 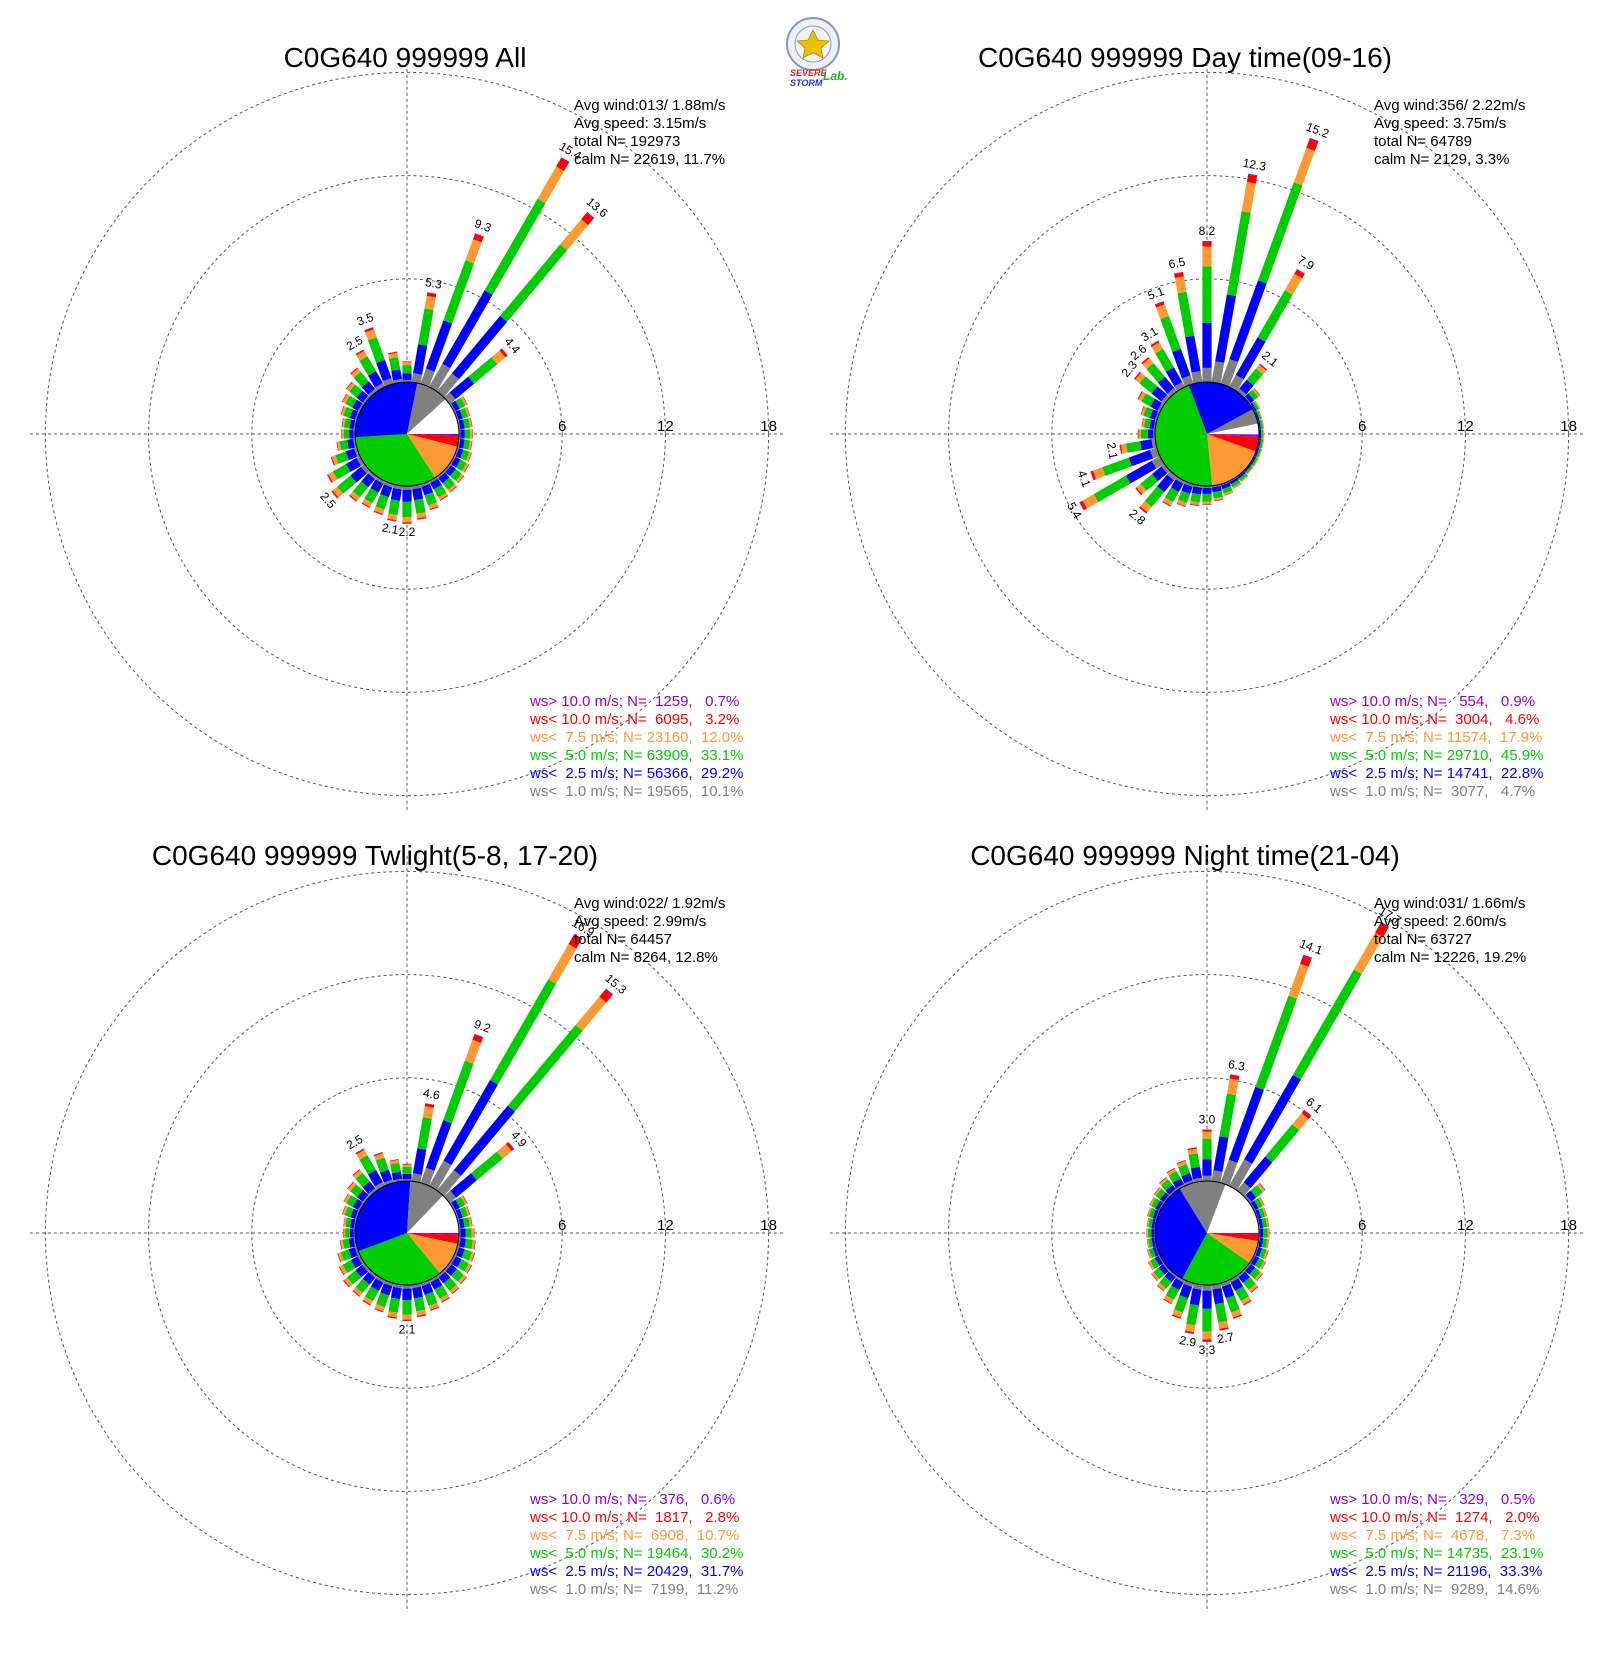 What do you see at coordinates (646, 957) in the screenshot?
I see `stat-calm-n: calm N= 8264, 12.8%` at bounding box center [646, 957].